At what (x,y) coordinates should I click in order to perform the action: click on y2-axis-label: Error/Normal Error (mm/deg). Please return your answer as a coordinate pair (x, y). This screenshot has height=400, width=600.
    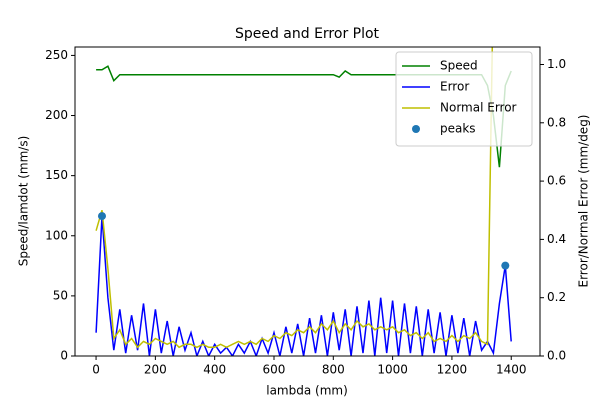
    Looking at the image, I should click on (584, 201).